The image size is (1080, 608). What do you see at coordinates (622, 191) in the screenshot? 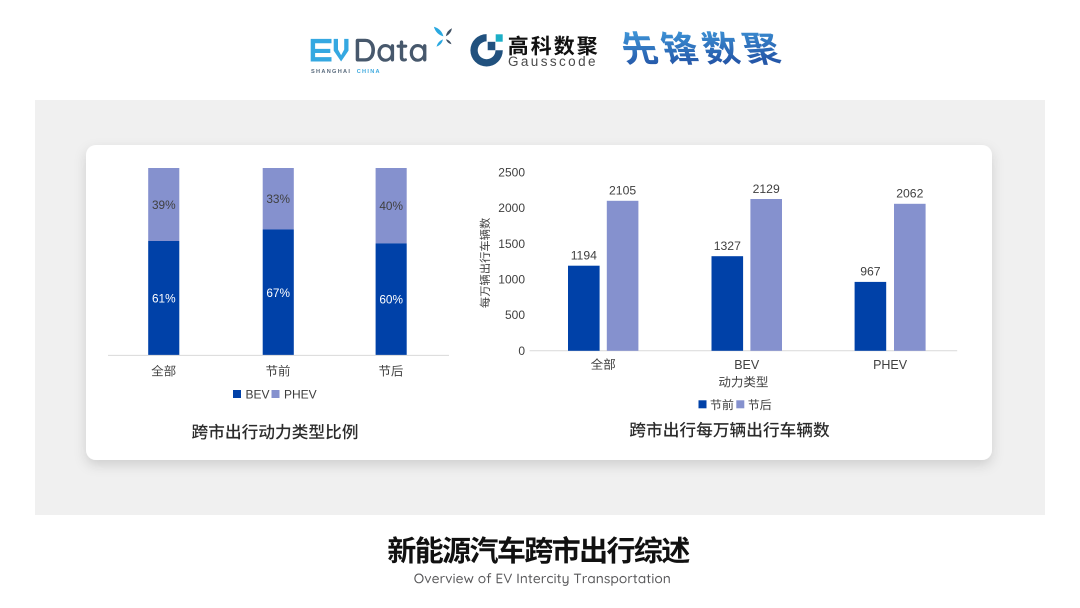
I see `svg-text: 2105` at bounding box center [622, 191].